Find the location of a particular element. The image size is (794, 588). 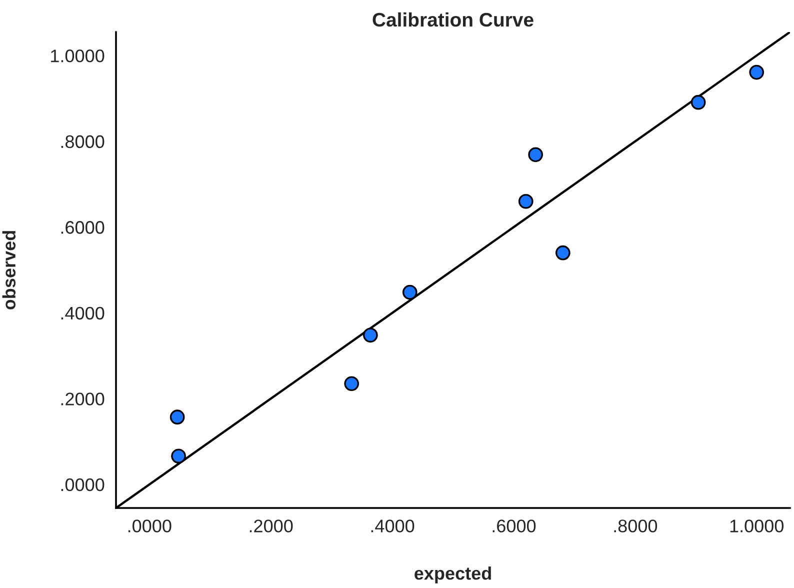

y-axis-title: observed is located at coordinates (9, 270).